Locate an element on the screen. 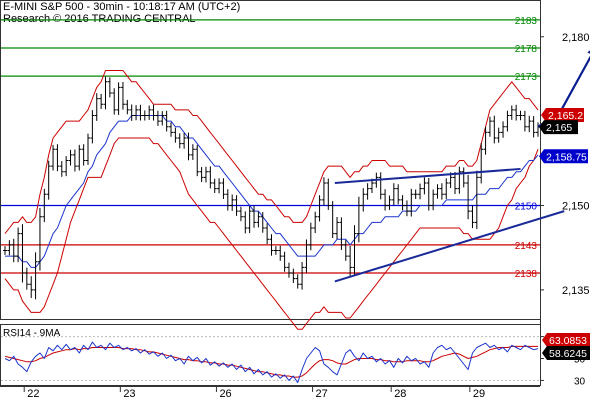 This screenshot has height=400, width=590. price-y-tick-label: 2,150 is located at coordinates (576, 207).